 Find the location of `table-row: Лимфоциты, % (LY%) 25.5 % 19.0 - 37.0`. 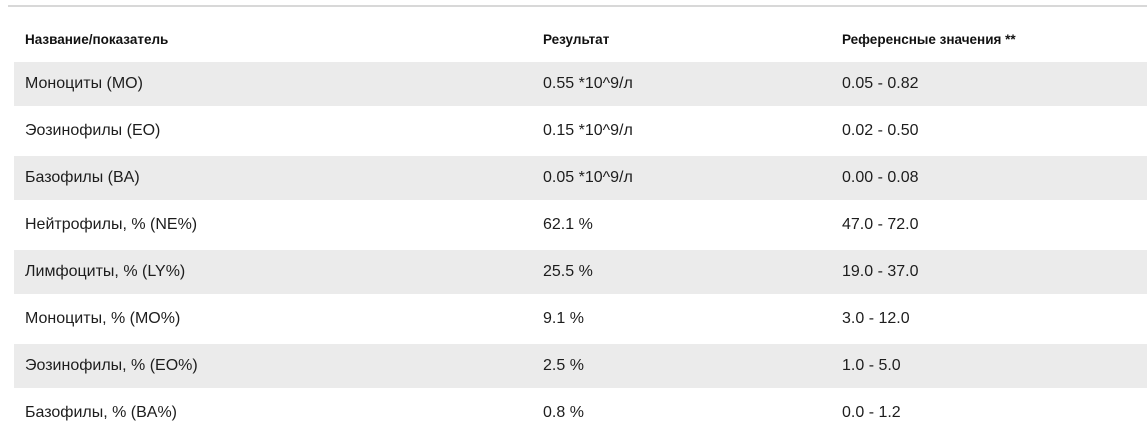

table-row: Лимфоциты, % (LY%) 25.5 % 19.0 - 37.0 is located at coordinates (580, 272).